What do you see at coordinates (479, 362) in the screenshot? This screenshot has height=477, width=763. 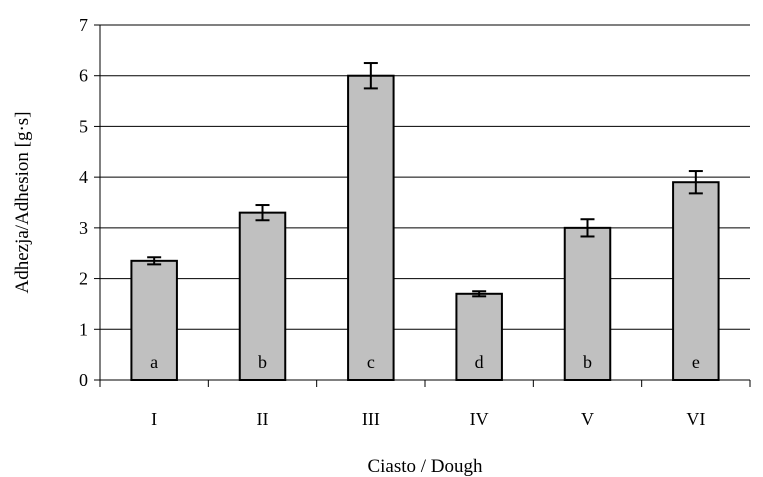 I see `bar-letter-IV: d` at bounding box center [479, 362].